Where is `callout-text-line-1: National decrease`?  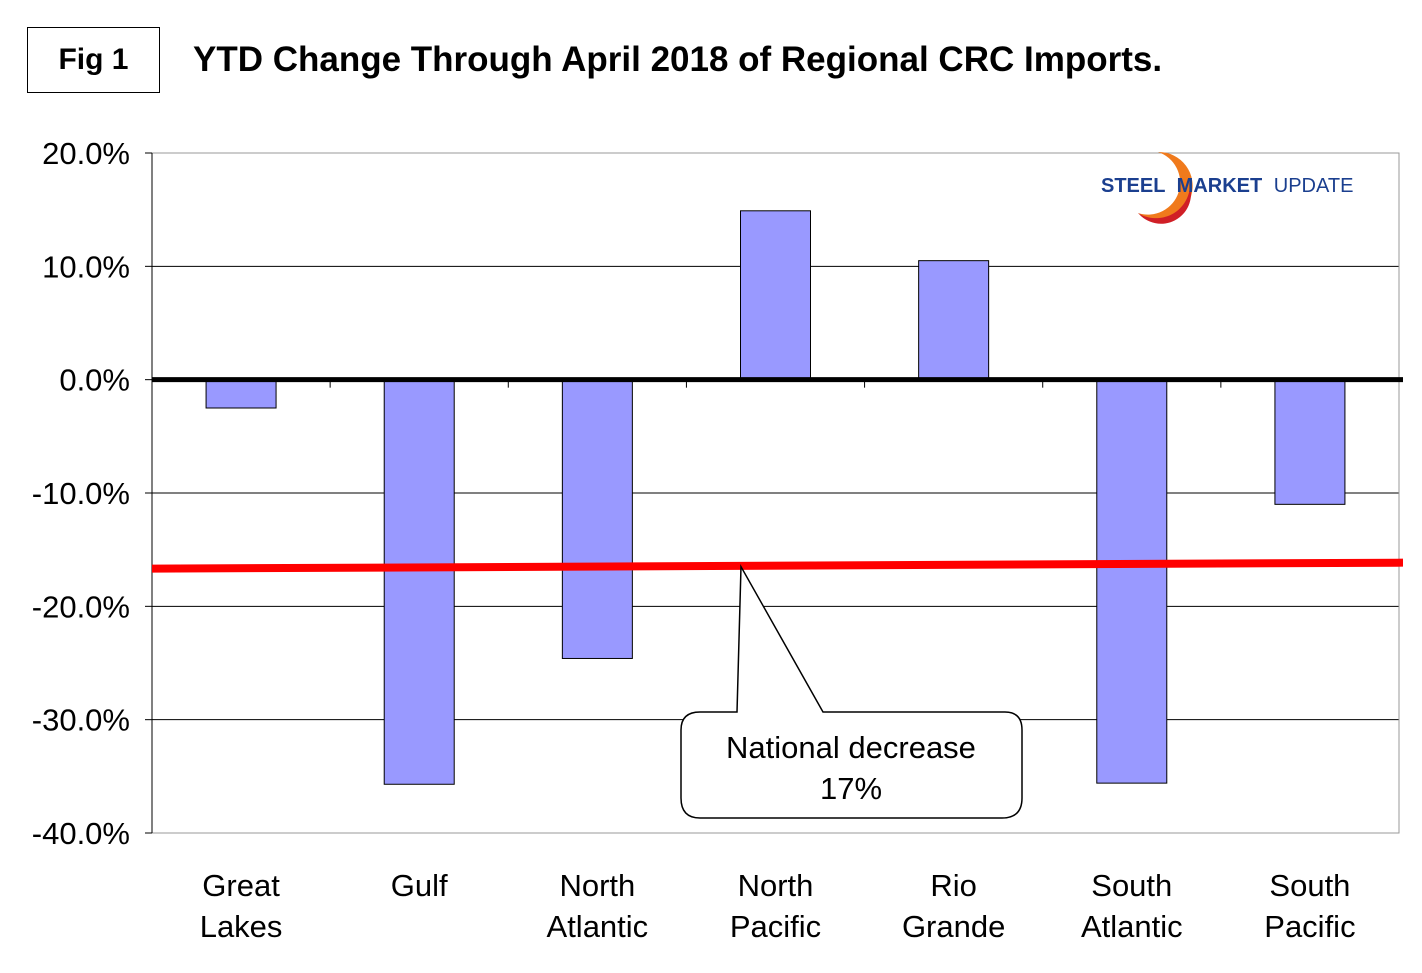 callout-text-line-1: National decrease is located at coordinates (851, 747).